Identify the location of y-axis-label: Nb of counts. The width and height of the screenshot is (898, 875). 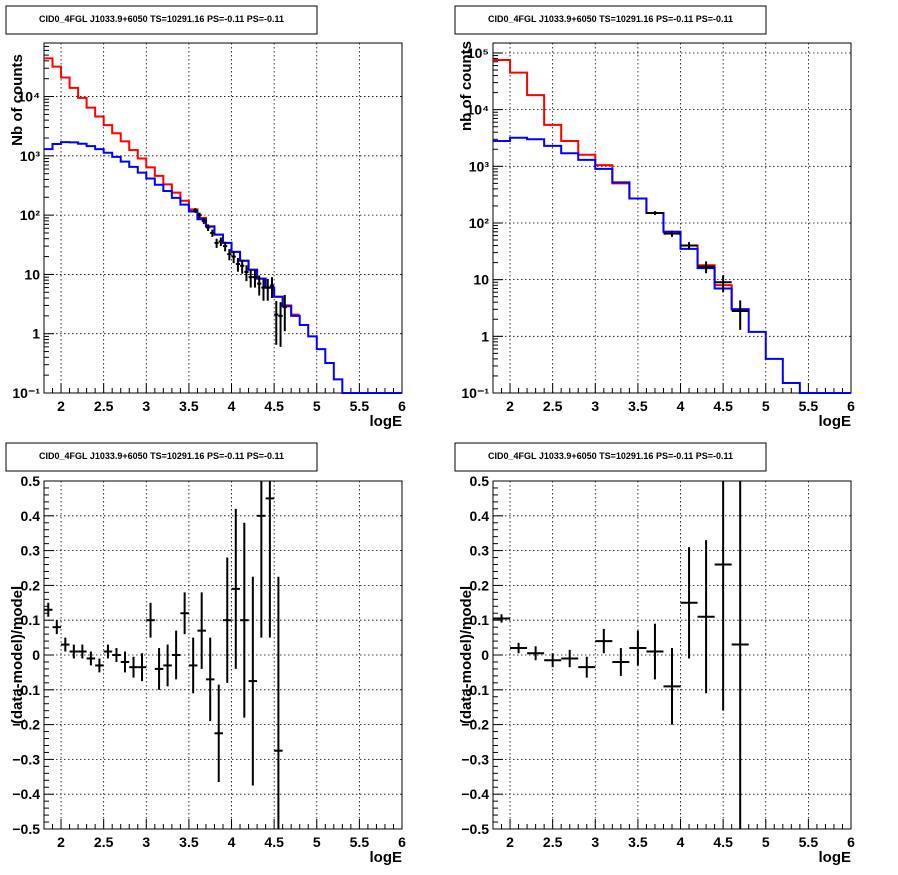
(17, 100).